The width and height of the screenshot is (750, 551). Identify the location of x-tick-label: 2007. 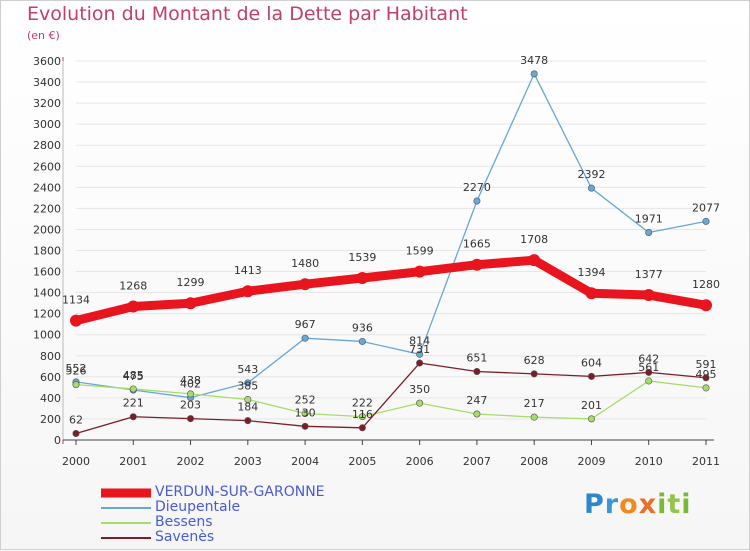
(477, 461).